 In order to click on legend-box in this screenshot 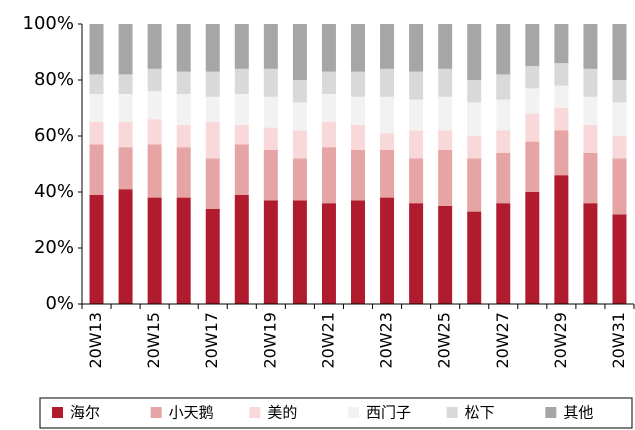, I will do `click(336, 413)`.